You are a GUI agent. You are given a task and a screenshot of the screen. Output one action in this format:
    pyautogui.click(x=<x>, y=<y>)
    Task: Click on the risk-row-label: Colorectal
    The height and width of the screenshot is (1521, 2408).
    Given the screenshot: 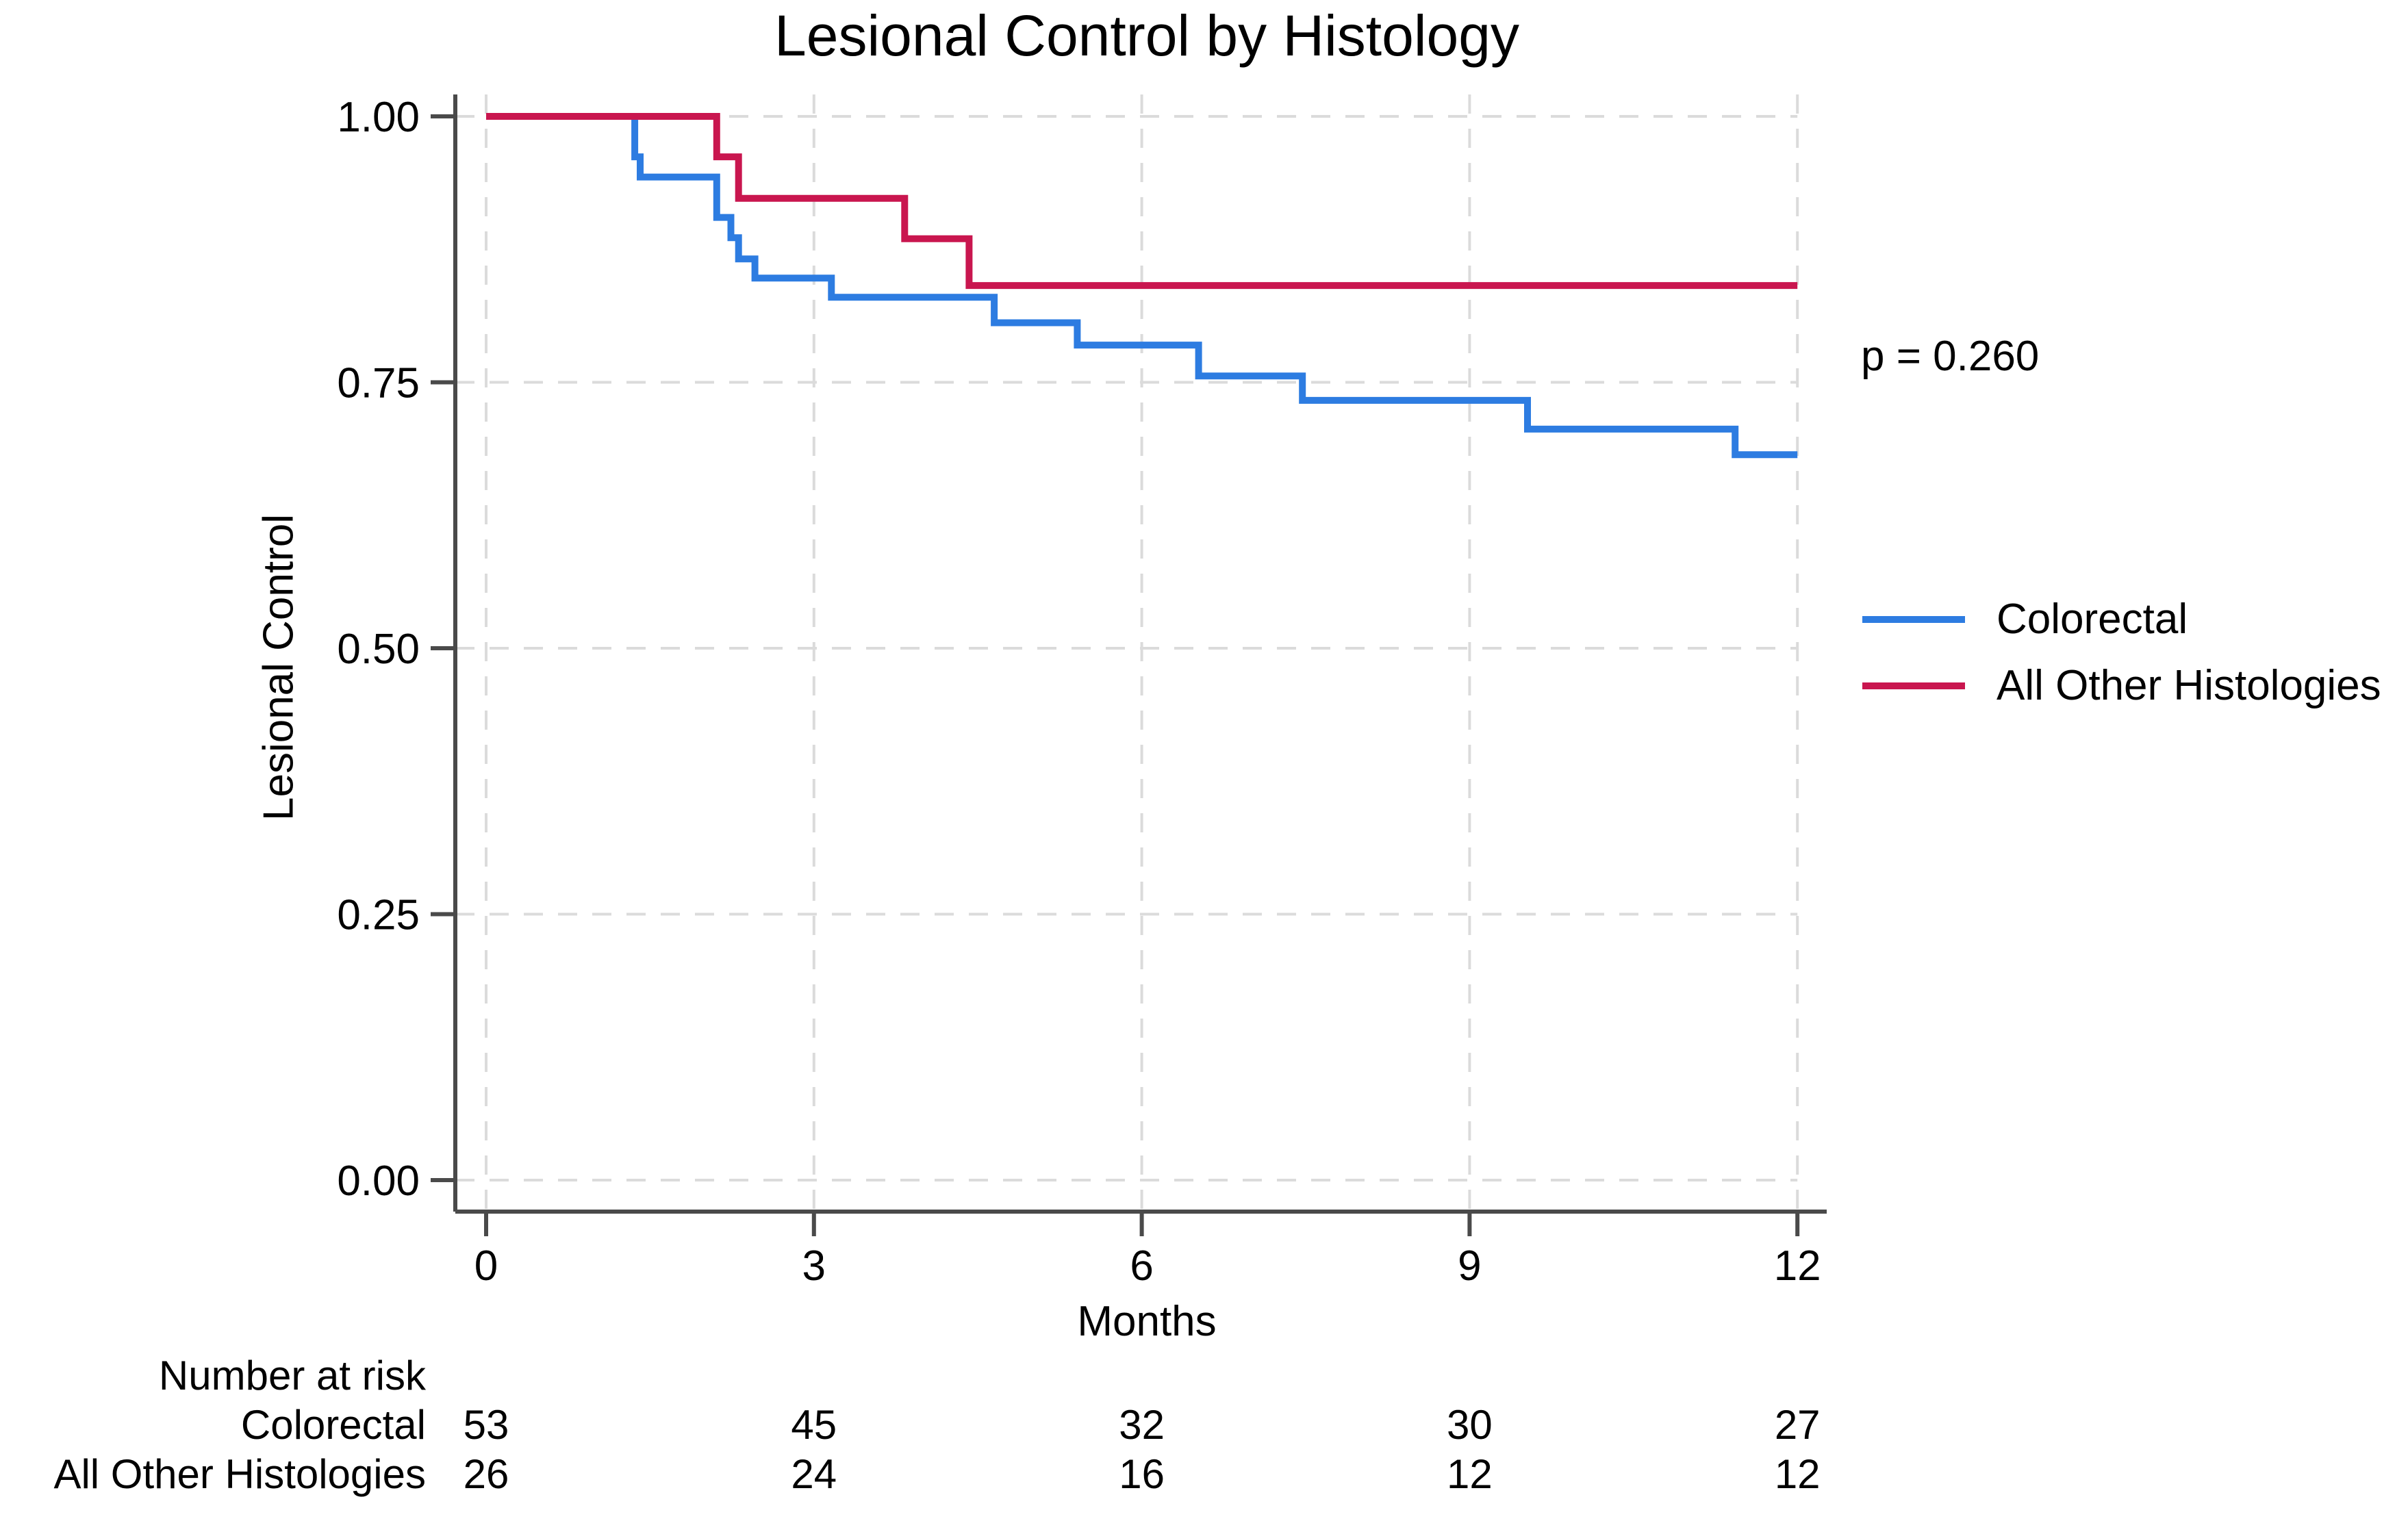 What is the action you would take?
    pyautogui.click(x=333, y=1425)
    